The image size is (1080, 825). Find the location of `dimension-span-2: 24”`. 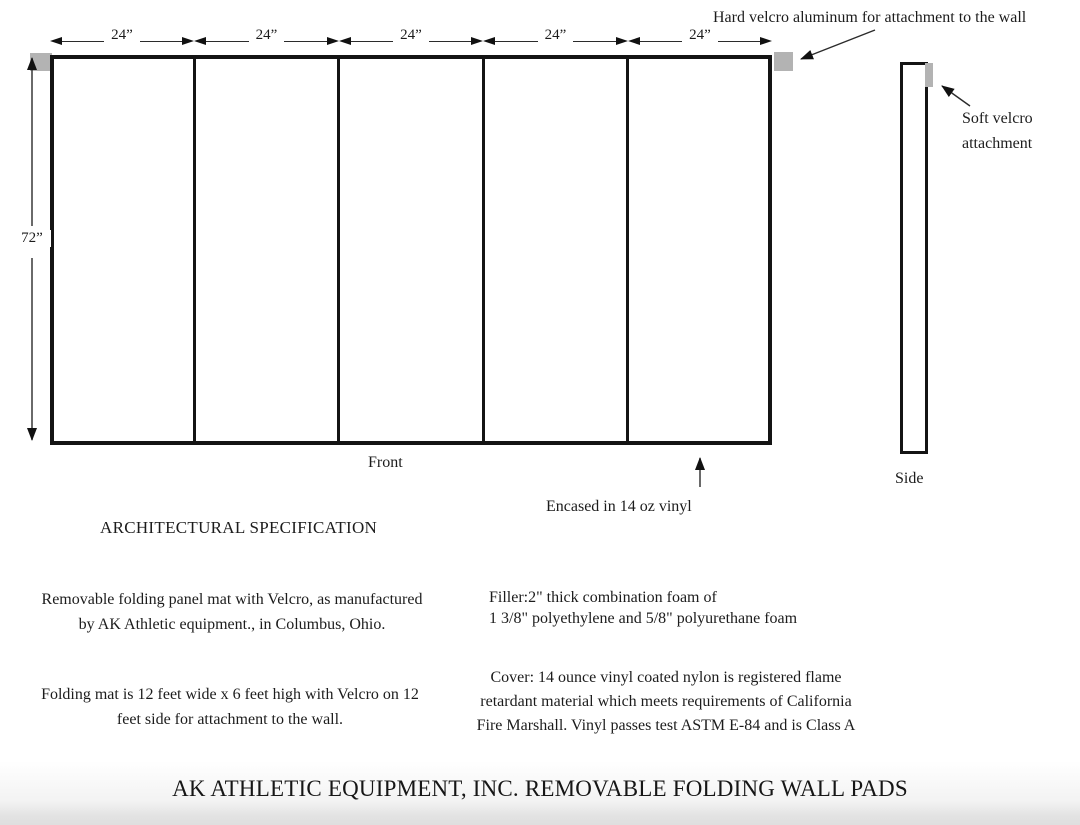

dimension-span-2: 24” is located at coordinates (267, 38).